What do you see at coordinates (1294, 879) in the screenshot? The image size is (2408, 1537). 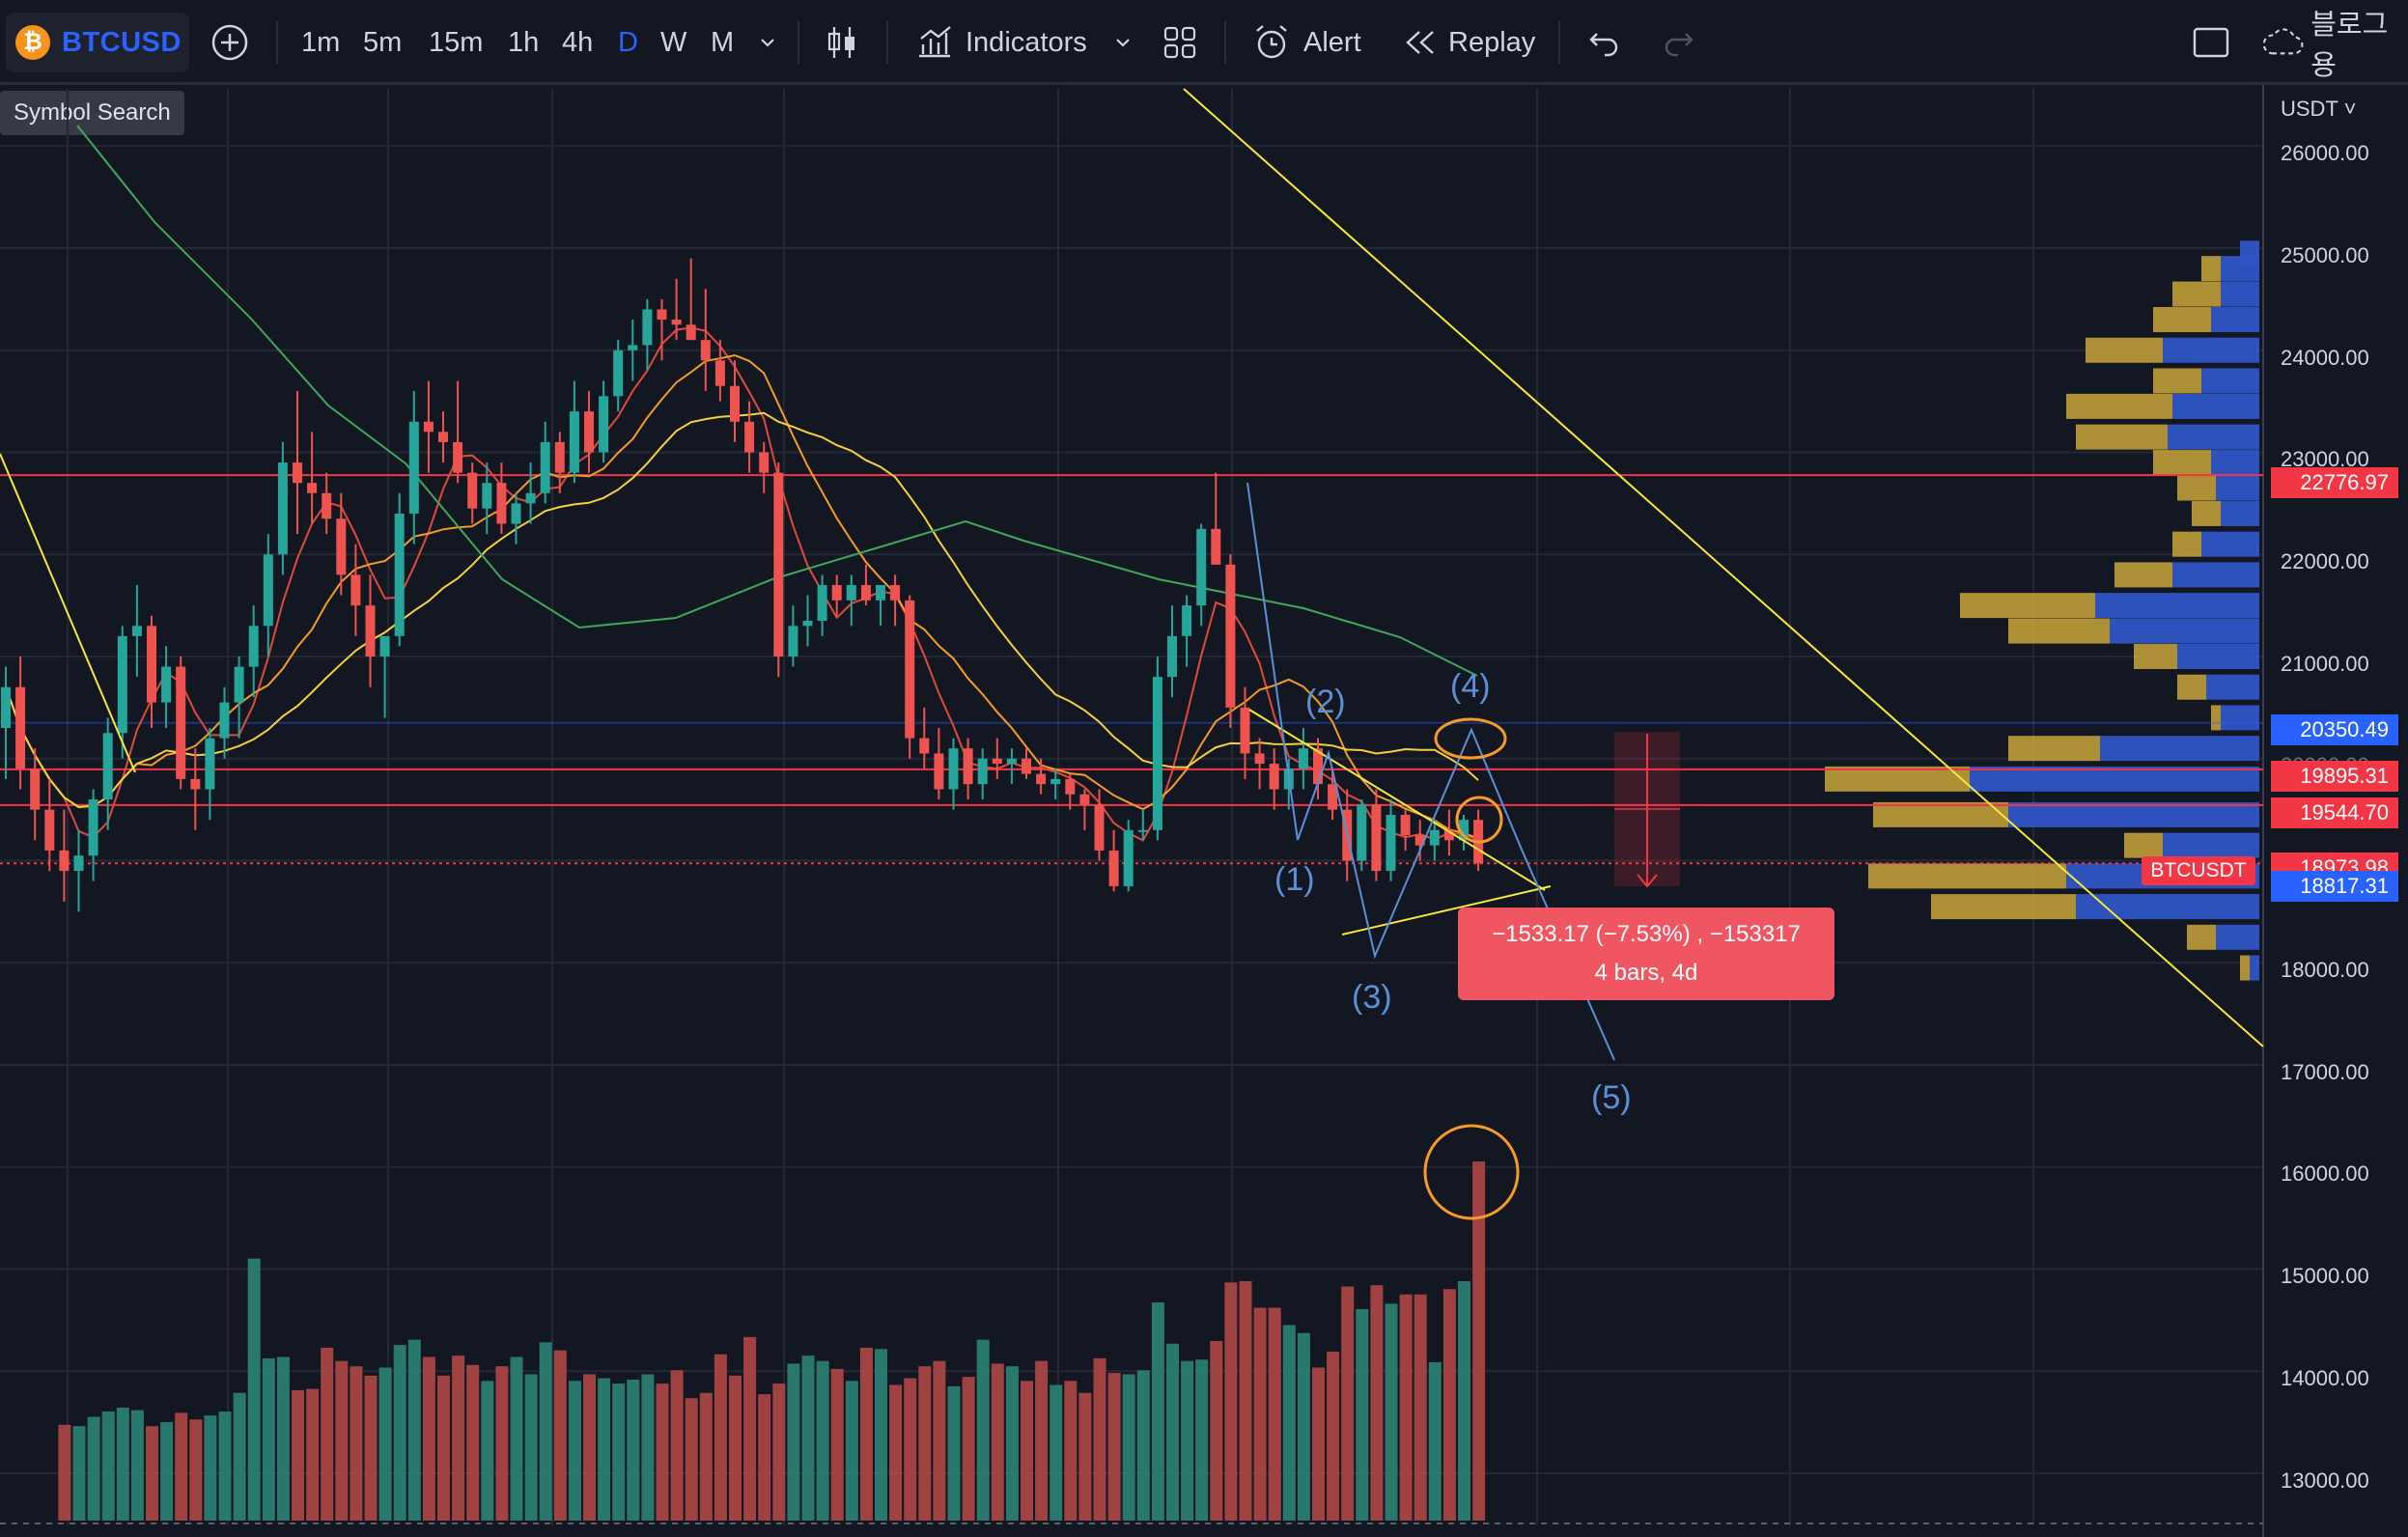 I see `elliott-wave-label: (1)` at bounding box center [1294, 879].